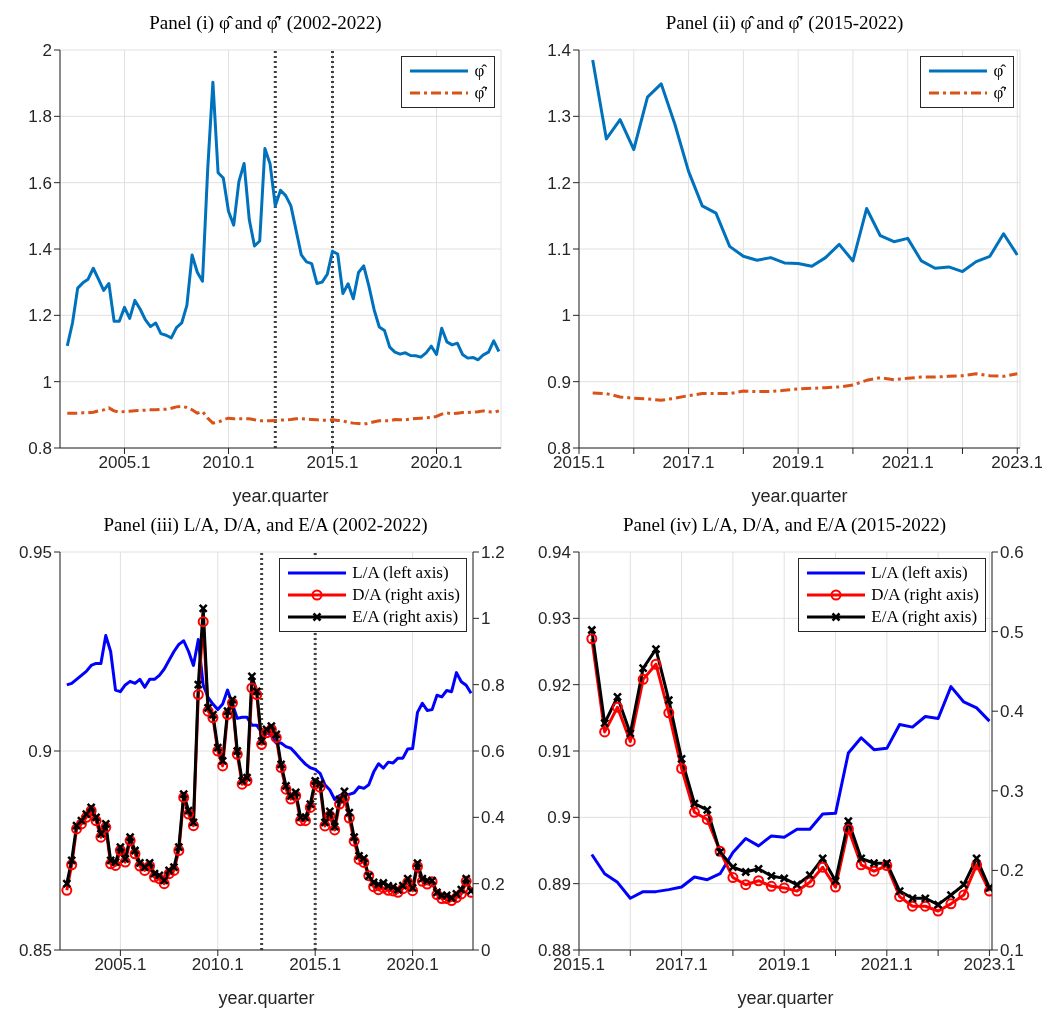 The image size is (1050, 1012). I want to click on x-tick-label: 2005.1, so click(120, 965).